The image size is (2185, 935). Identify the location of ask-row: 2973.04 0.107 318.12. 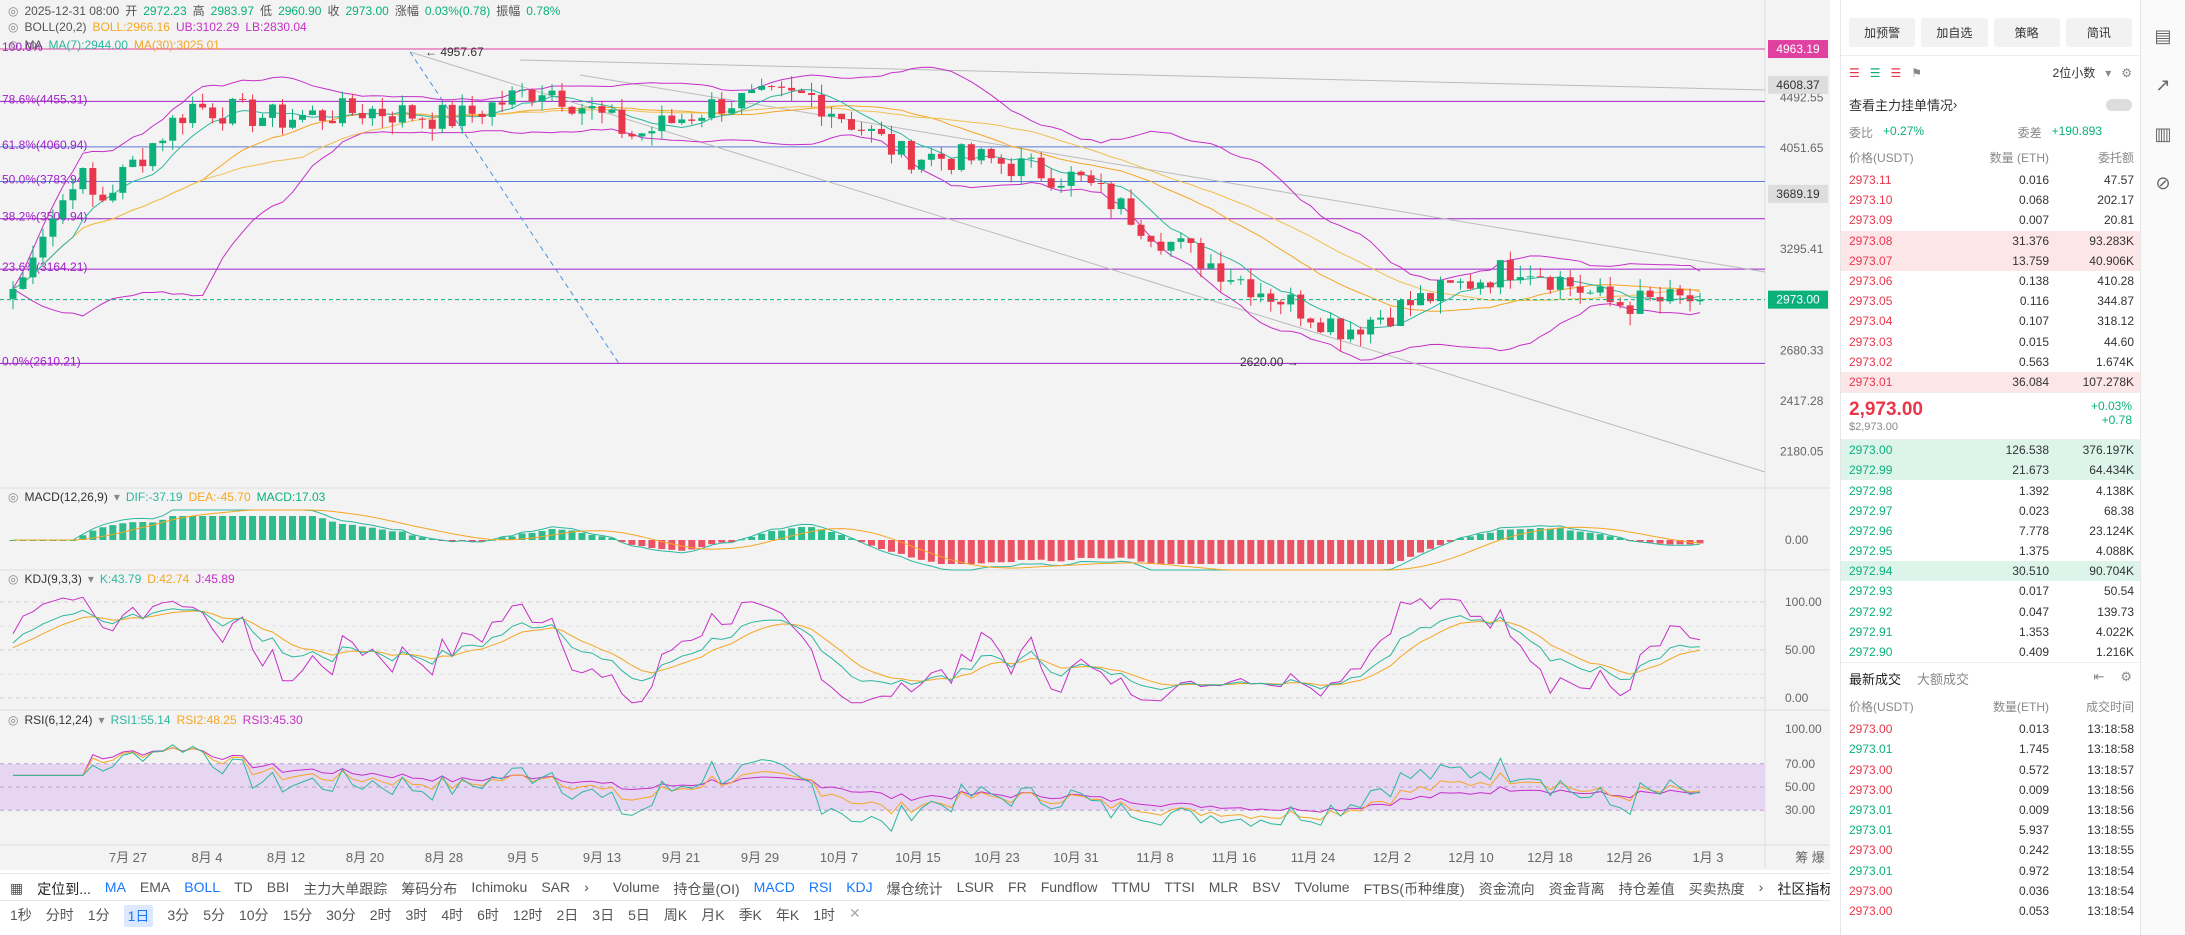
(1990, 321).